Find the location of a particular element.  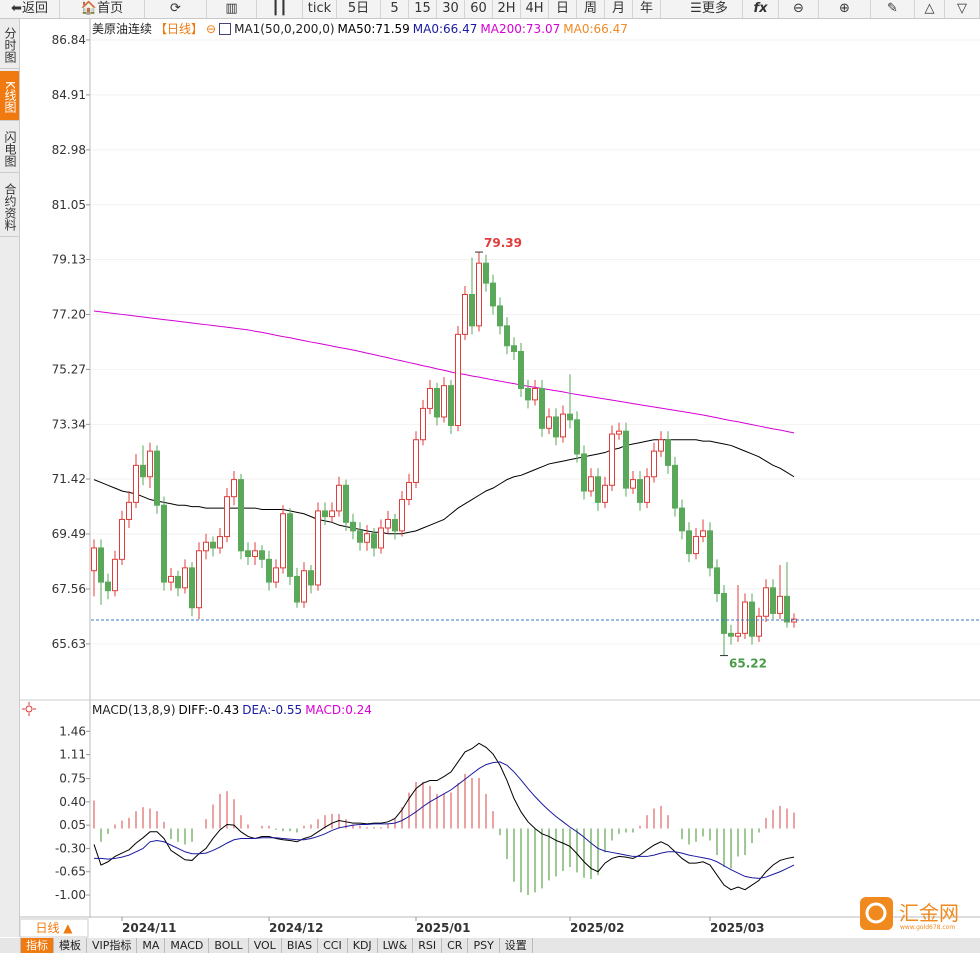

period-label: 日线 ▲ is located at coordinates (54, 928).